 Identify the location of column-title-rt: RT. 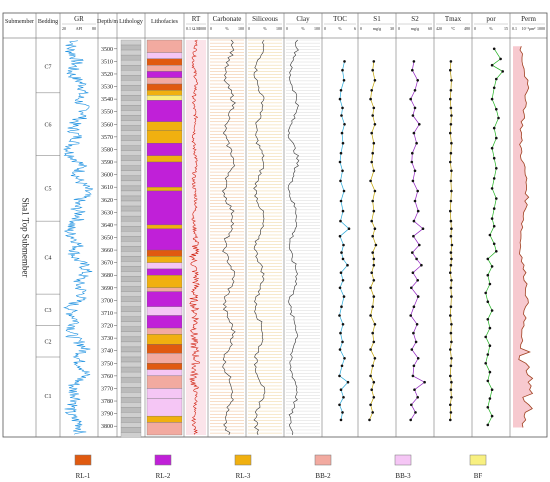
(196, 19).